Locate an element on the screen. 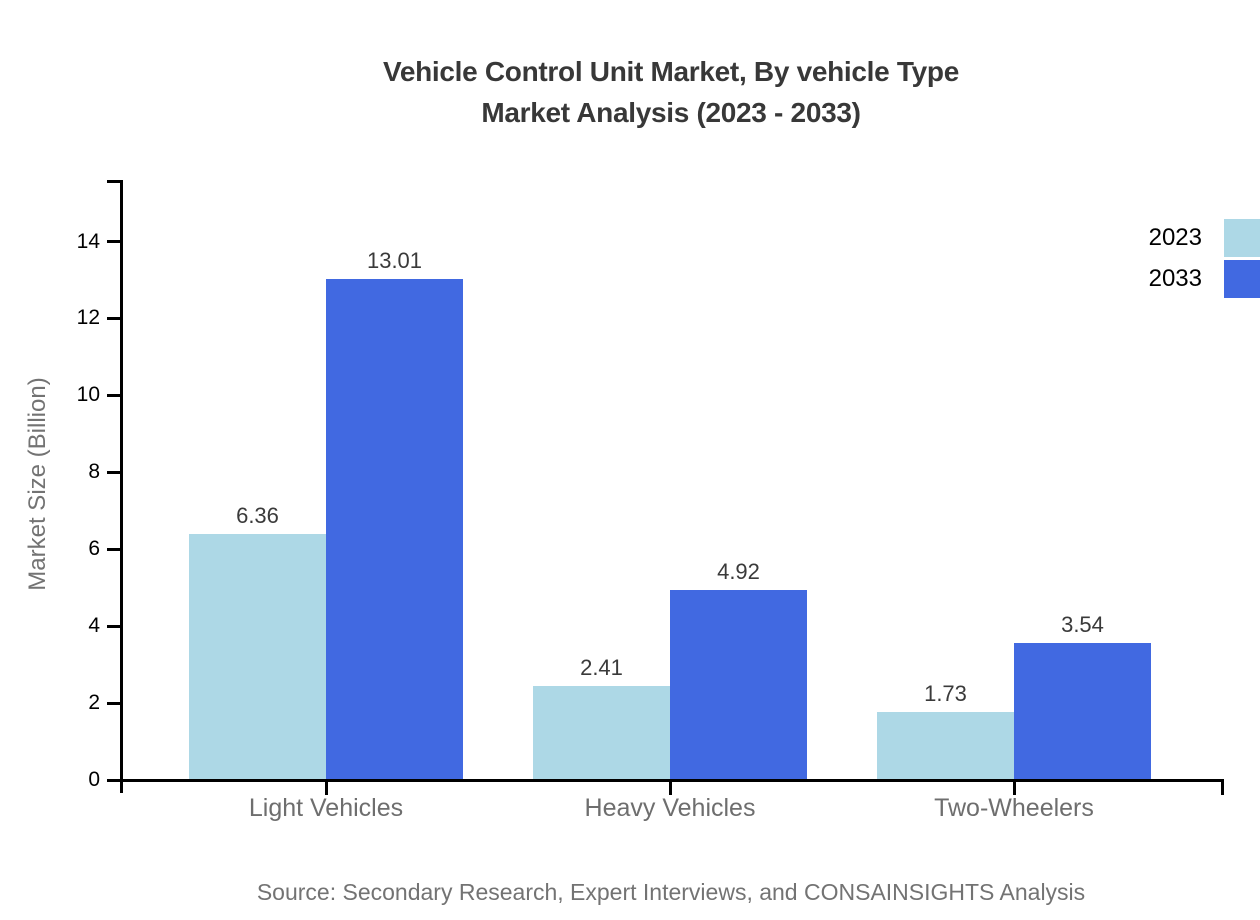  legend-label-2023: 2023 is located at coordinates (1175, 237).